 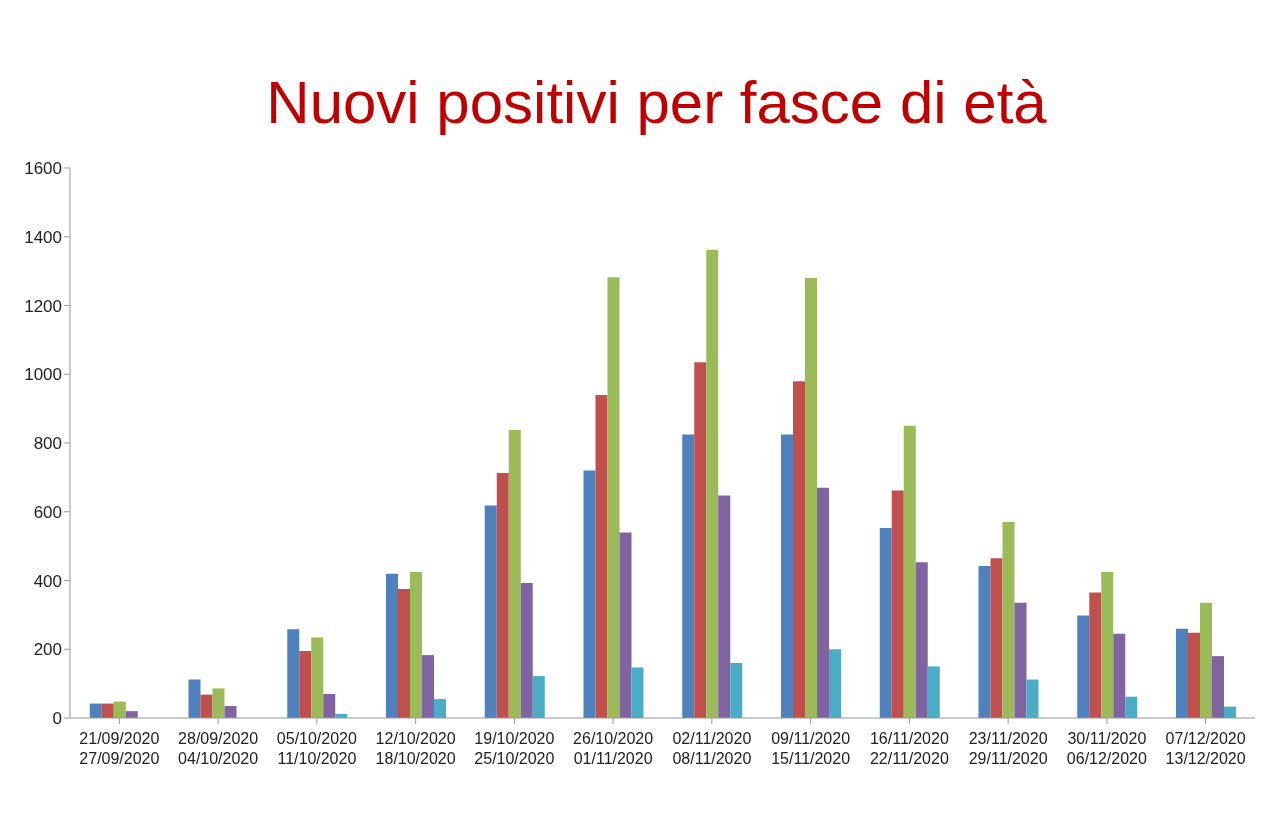 I want to click on x-tick-label: 16/11/2020 22/11/2020, so click(x=909, y=748).